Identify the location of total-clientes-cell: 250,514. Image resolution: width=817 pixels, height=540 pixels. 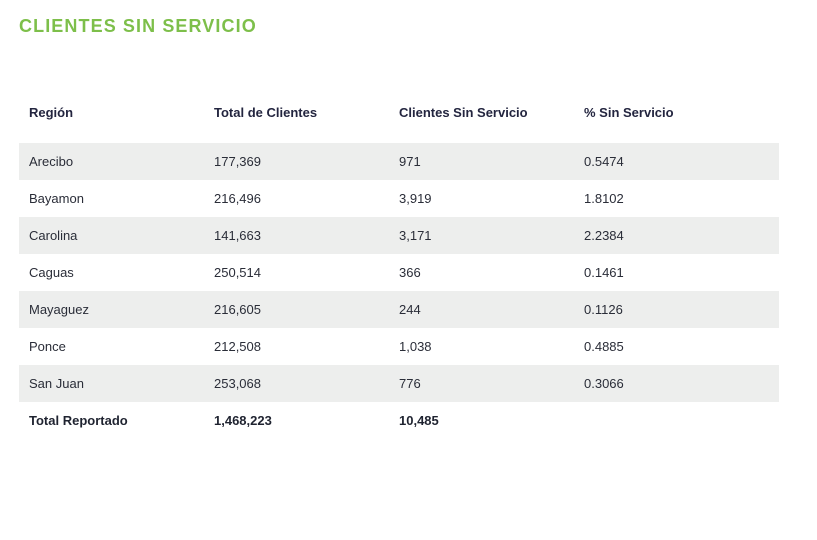
(237, 272).